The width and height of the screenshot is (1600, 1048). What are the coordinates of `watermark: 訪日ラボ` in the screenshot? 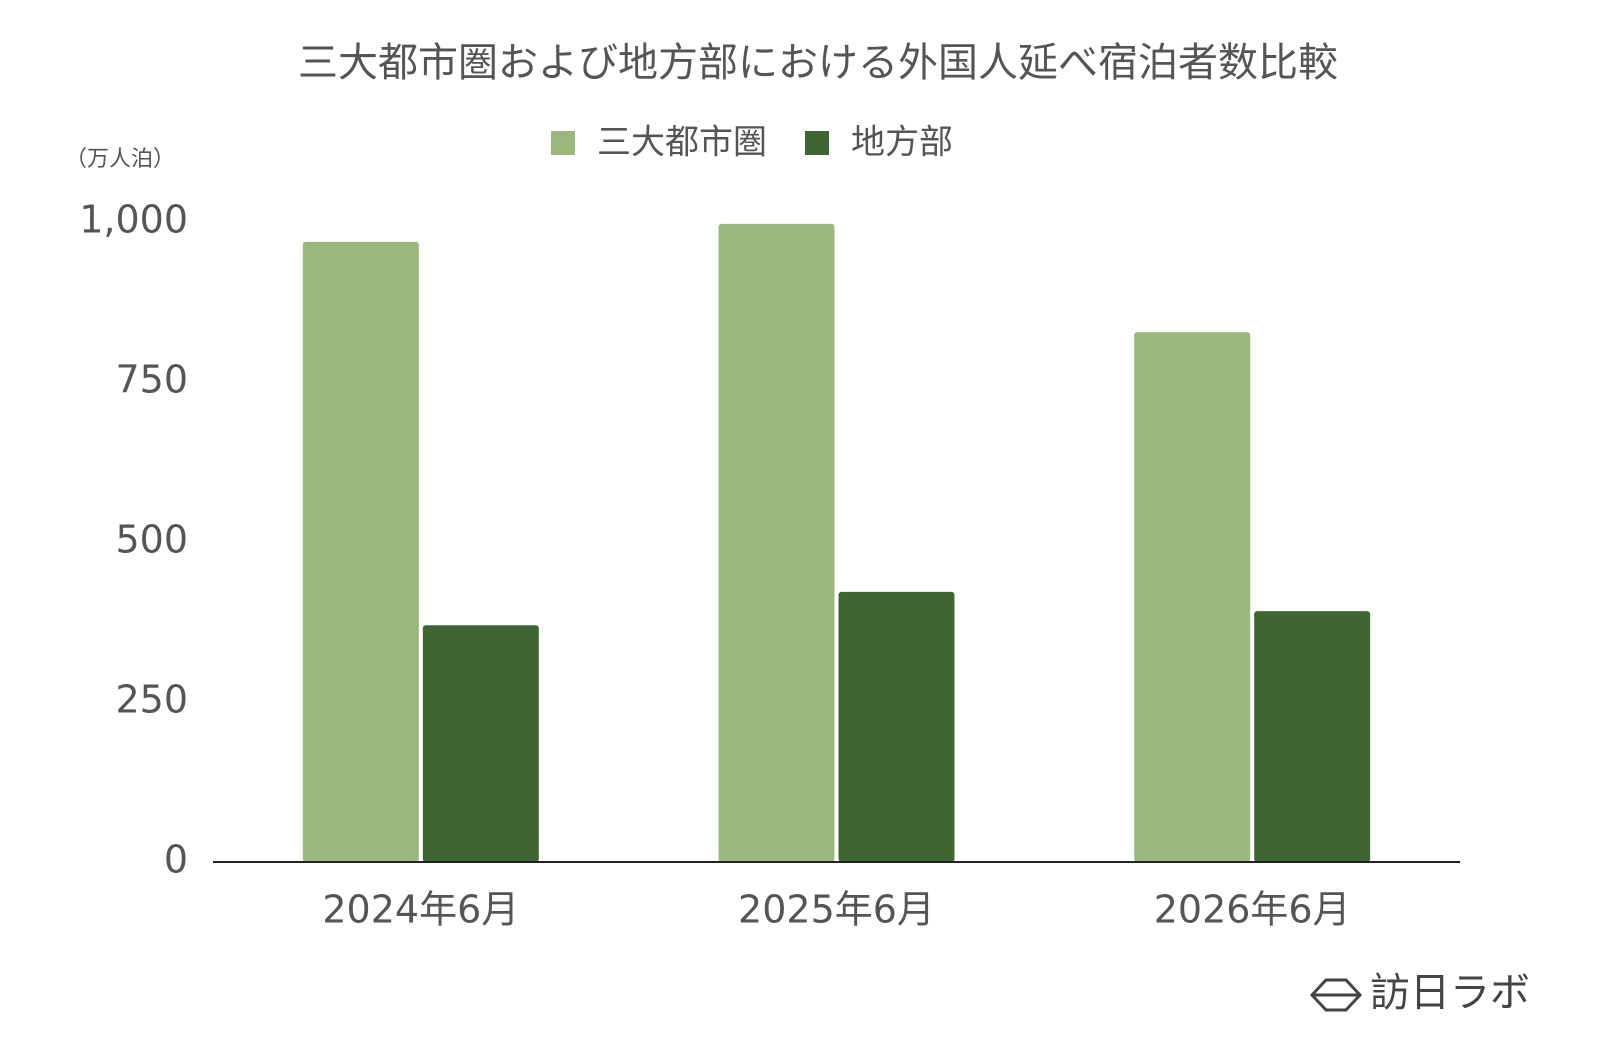 It's located at (1419, 993).